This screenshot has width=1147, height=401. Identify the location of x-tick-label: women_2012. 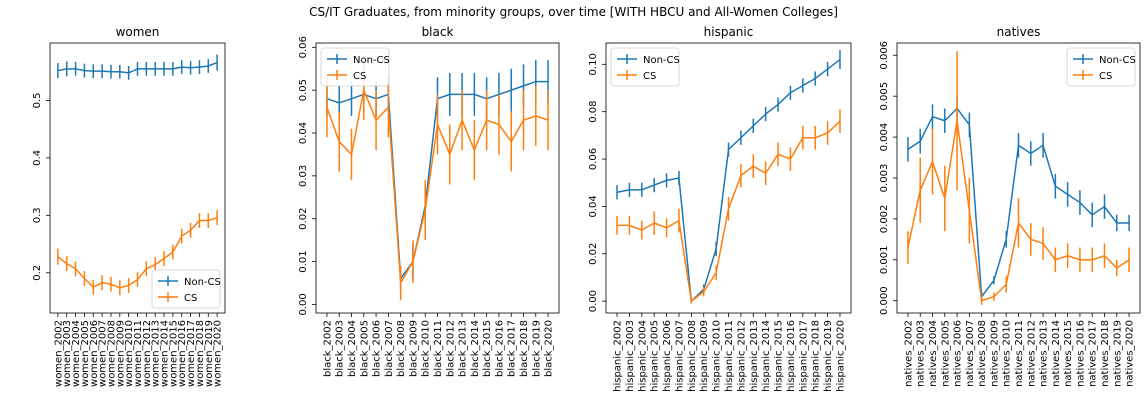
(147, 353).